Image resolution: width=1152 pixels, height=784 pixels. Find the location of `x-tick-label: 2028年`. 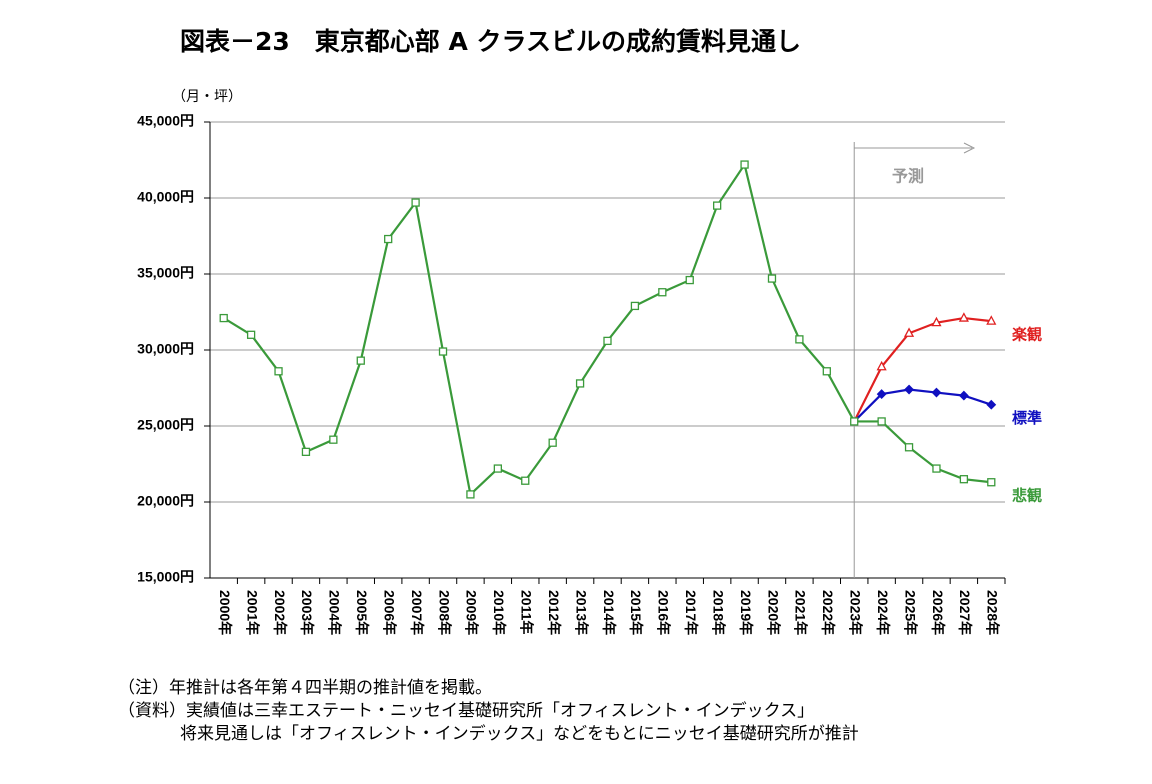

x-tick-label: 2028年 is located at coordinates (993, 612).